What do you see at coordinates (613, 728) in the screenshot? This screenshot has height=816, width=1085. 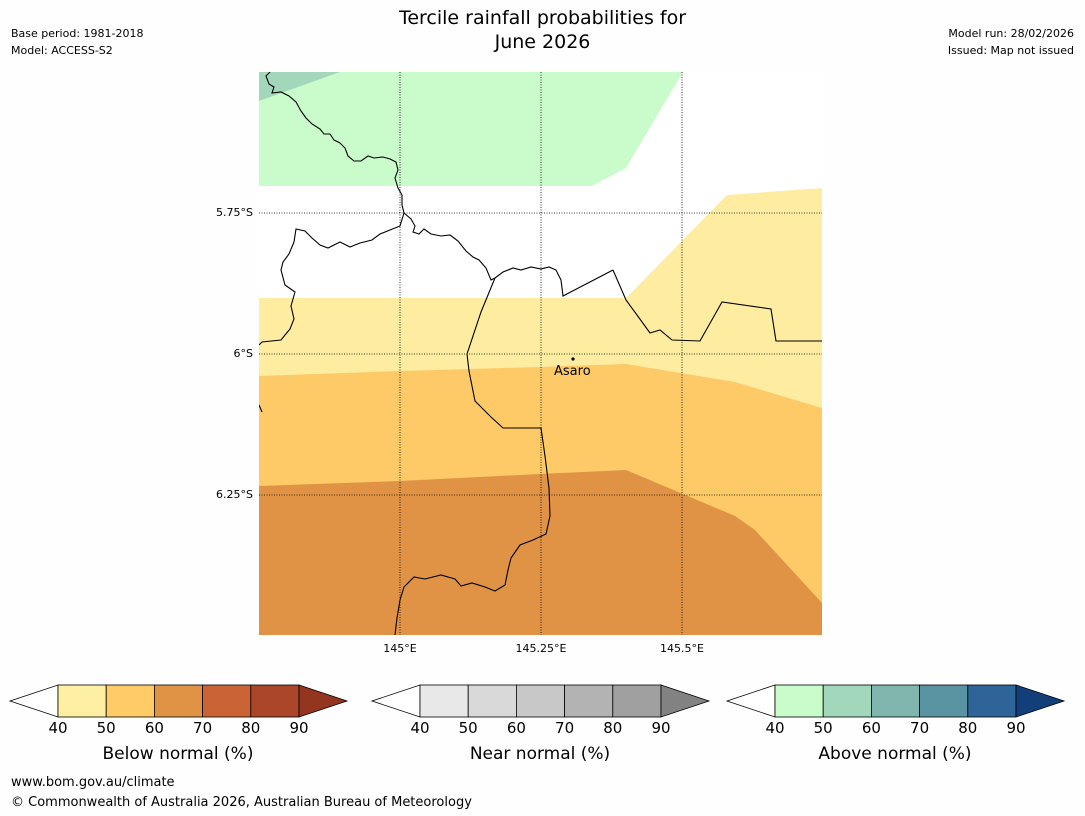 I see `colorbar-near-normal-tick-80: 80` at bounding box center [613, 728].